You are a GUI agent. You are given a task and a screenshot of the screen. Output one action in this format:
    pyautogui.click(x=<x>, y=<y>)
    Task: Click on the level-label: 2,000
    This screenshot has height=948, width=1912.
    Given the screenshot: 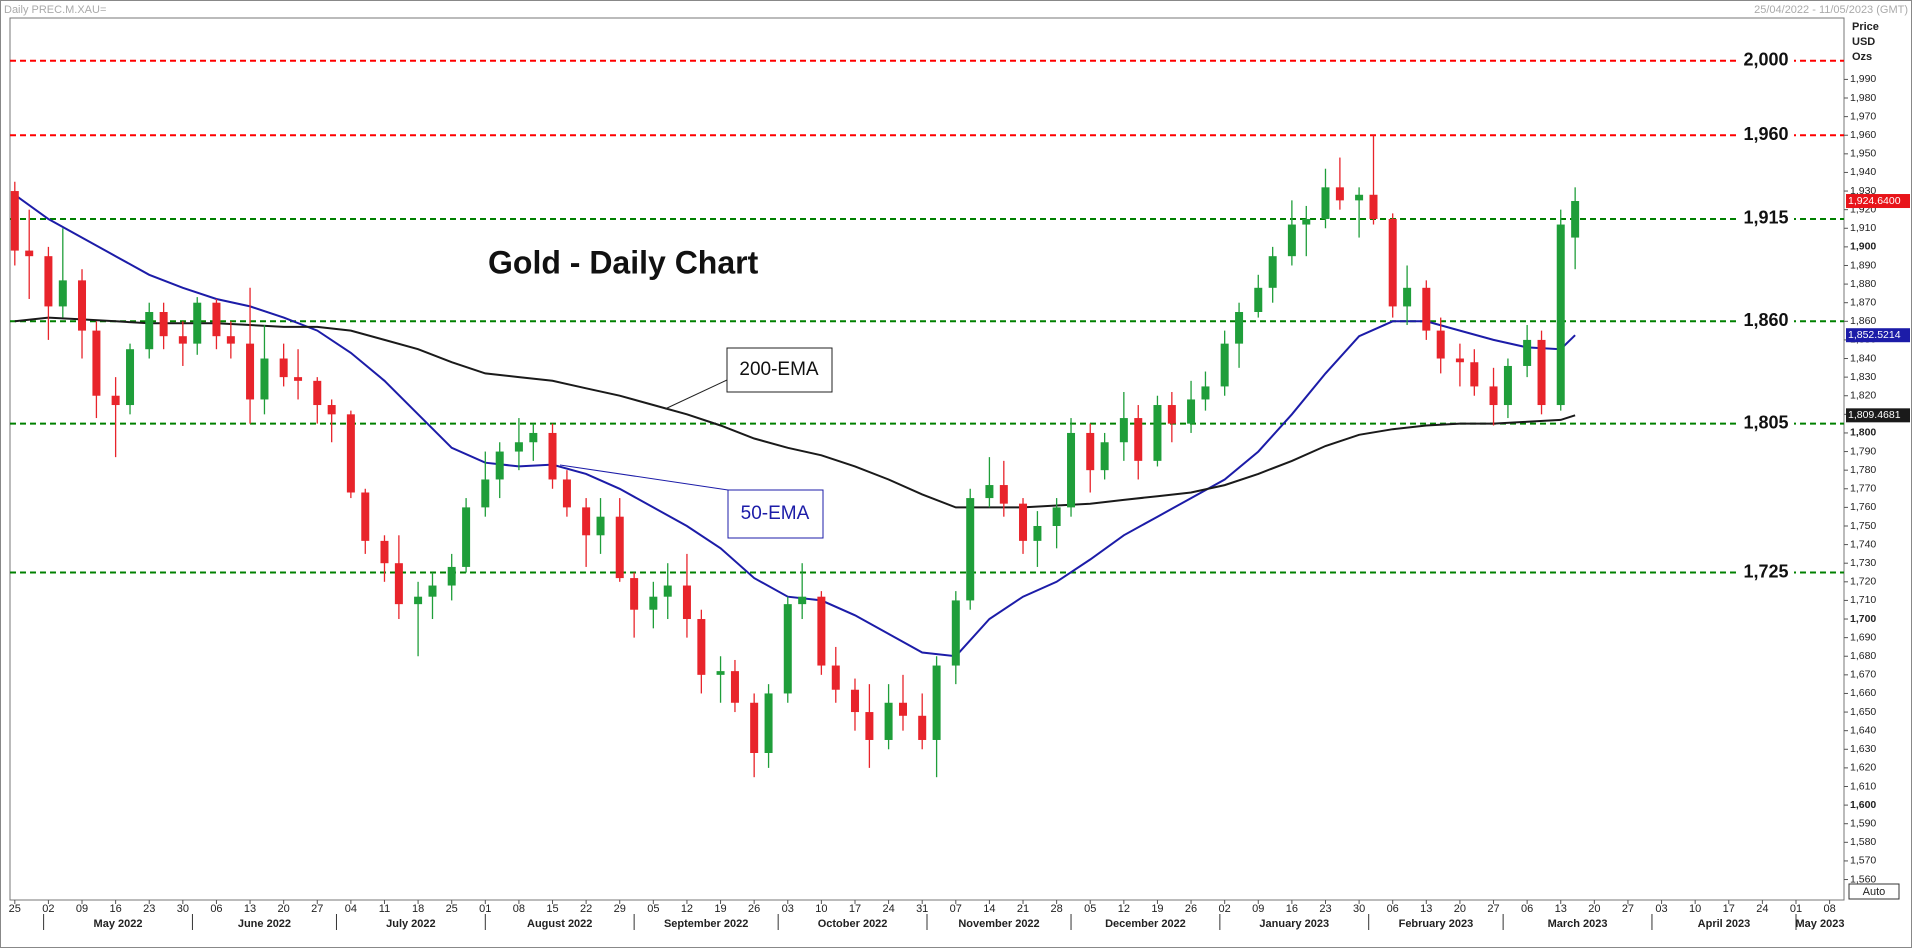 What is the action you would take?
    pyautogui.click(x=1765, y=60)
    